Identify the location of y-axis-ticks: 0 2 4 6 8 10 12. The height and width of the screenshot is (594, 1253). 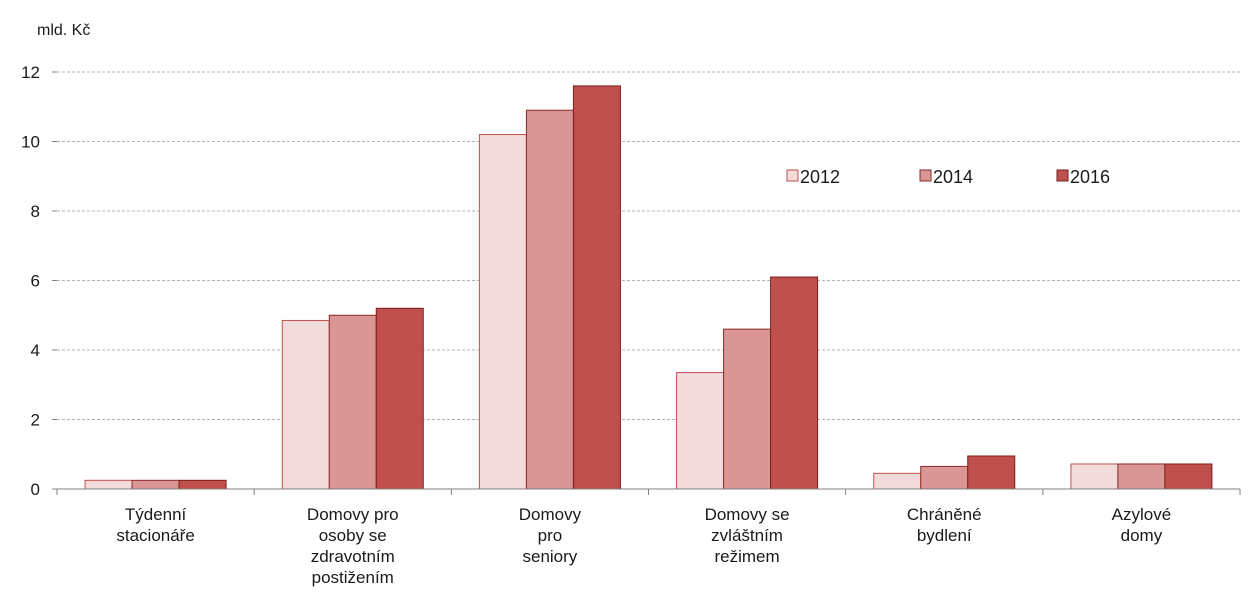
(39, 281).